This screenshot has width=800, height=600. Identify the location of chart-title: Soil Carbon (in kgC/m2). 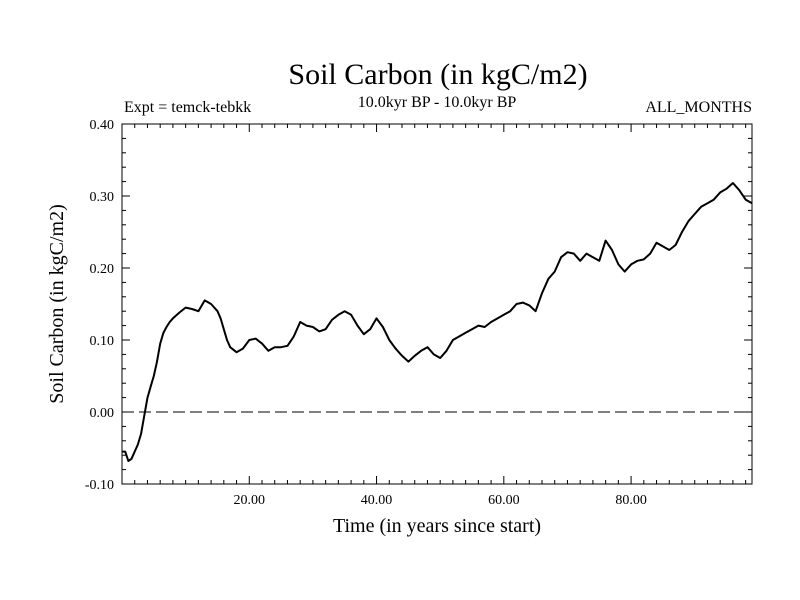
(437, 74).